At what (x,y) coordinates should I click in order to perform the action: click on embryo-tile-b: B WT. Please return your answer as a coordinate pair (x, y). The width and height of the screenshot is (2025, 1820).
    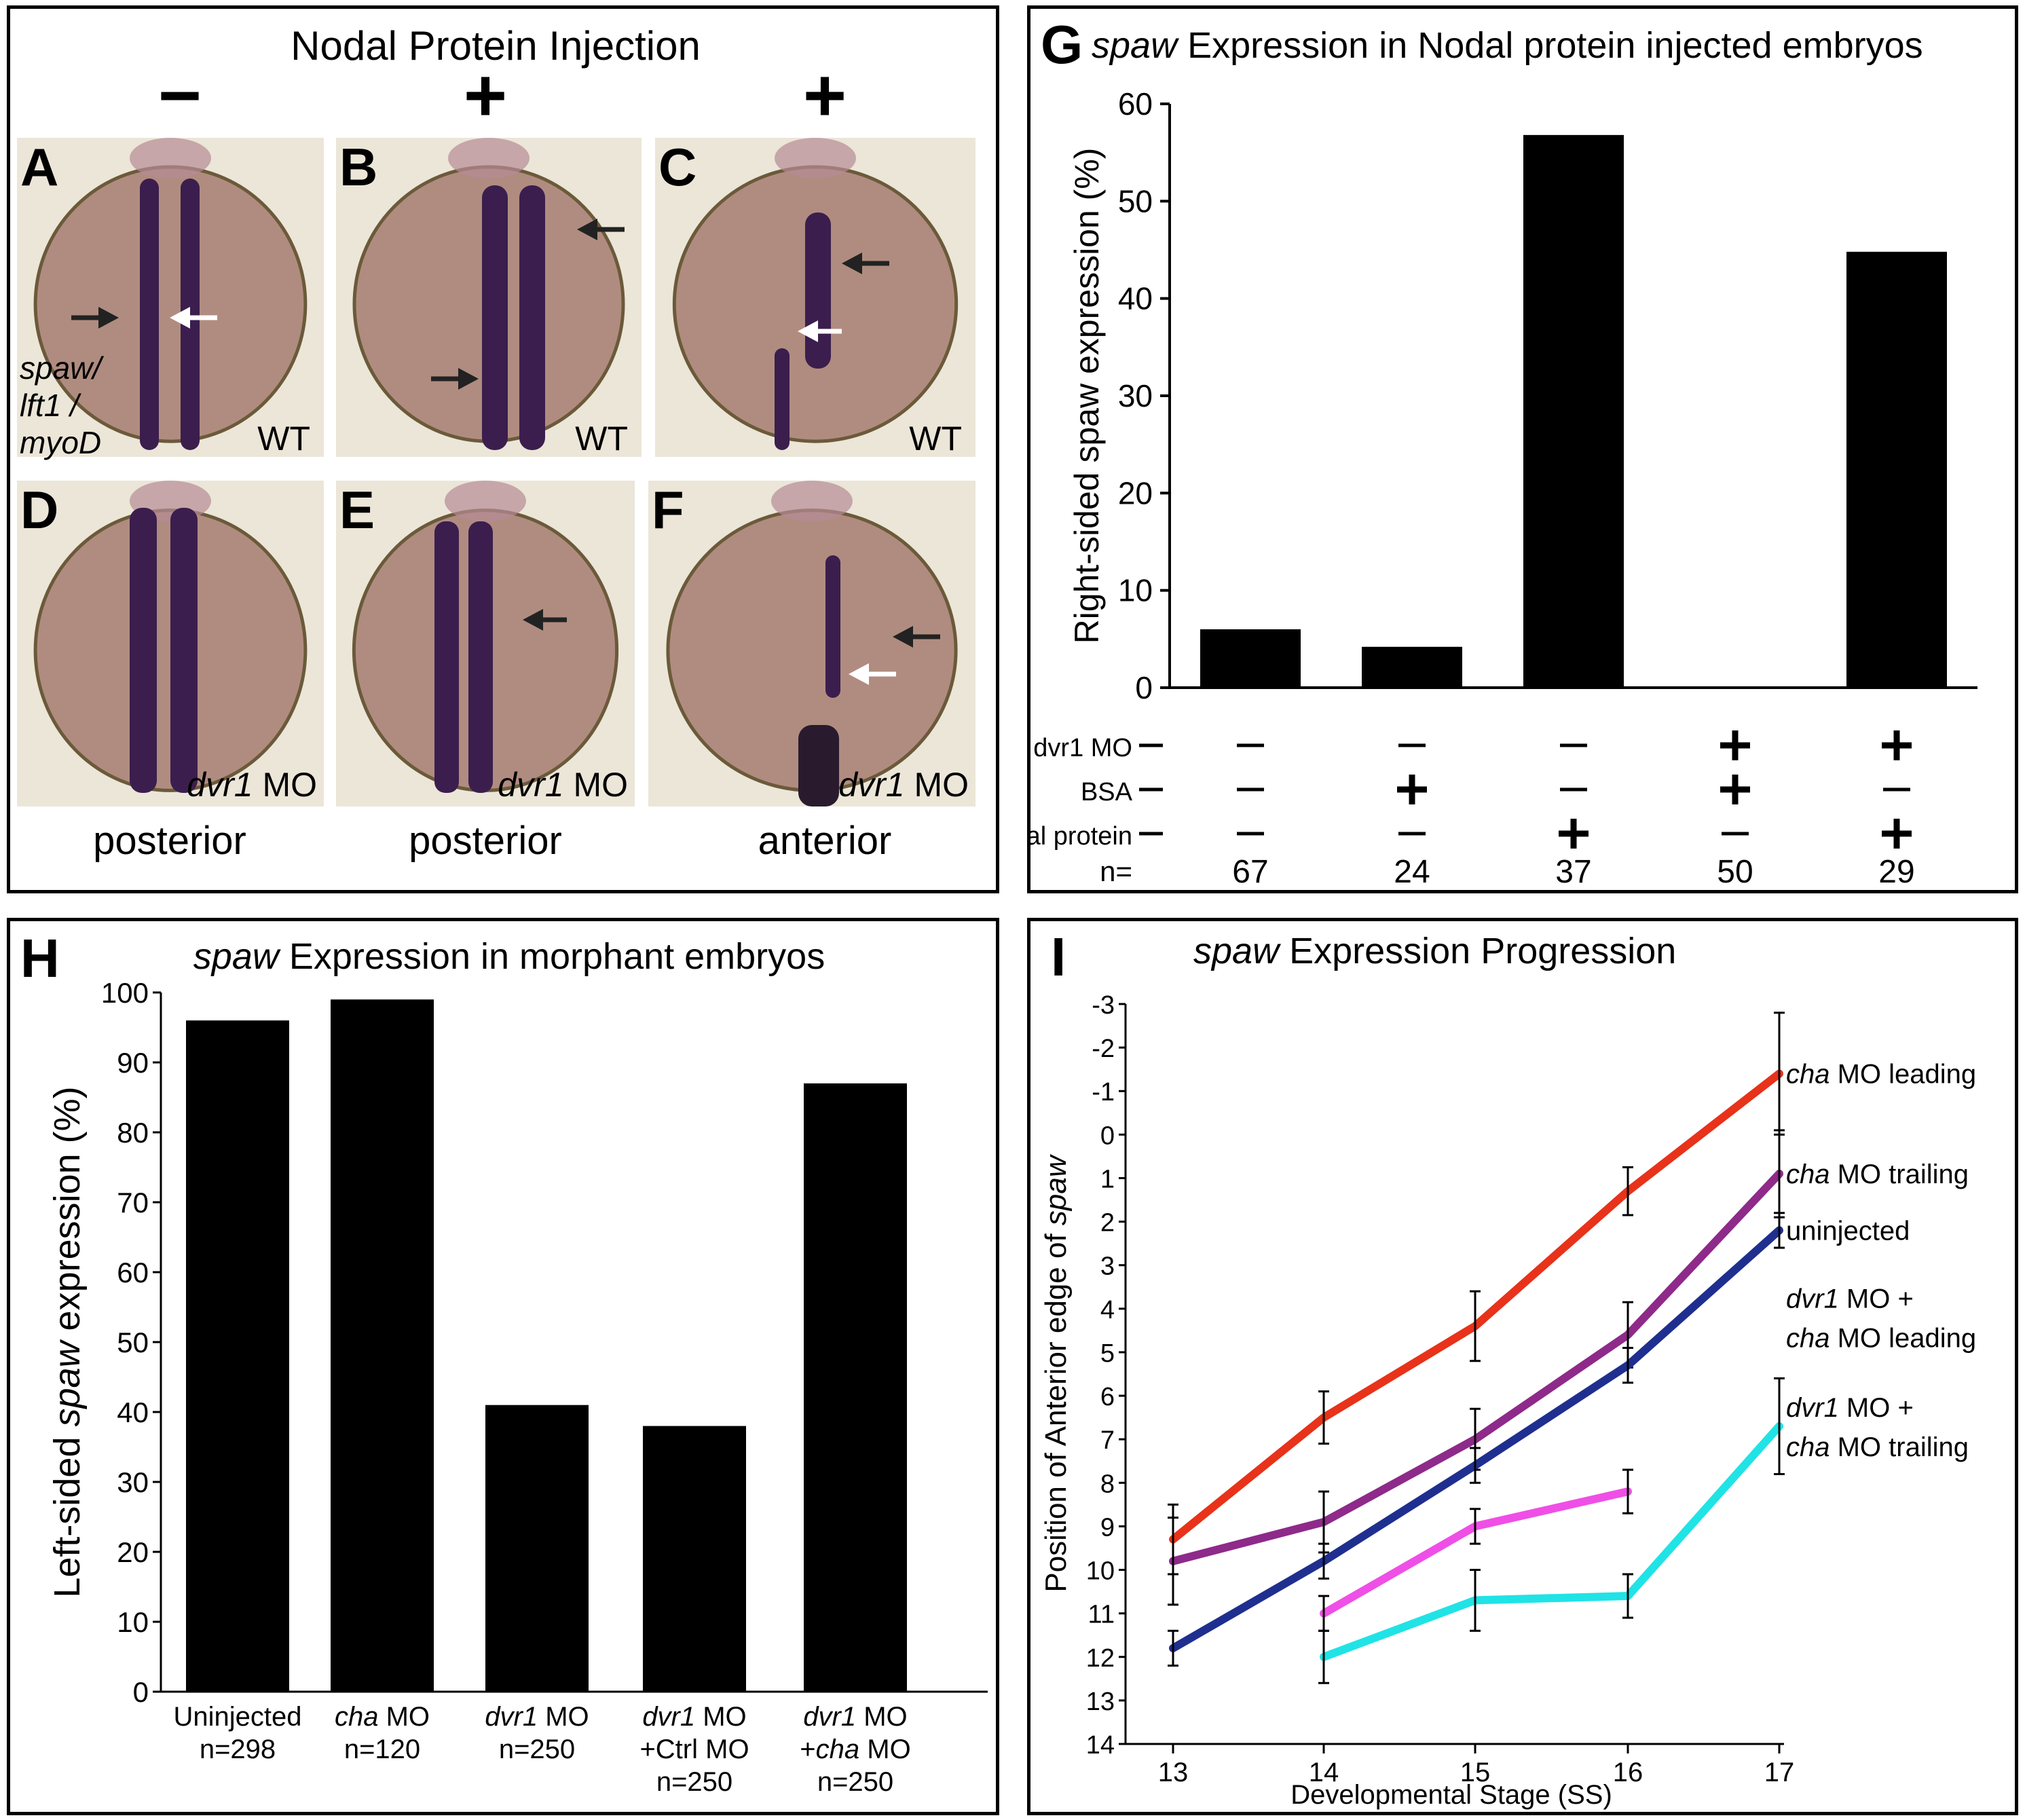
    Looking at the image, I should click on (489, 297).